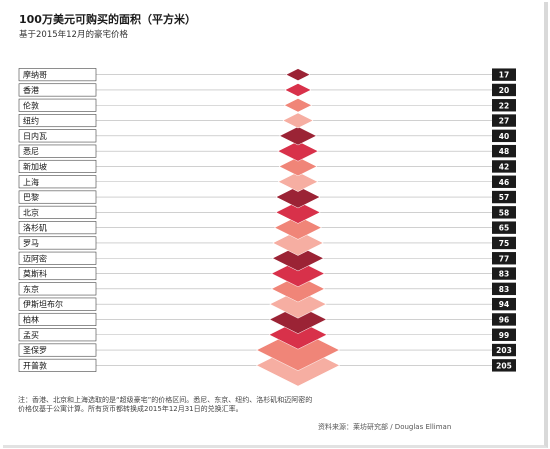  What do you see at coordinates (31, 151) in the screenshot?
I see `city-label: 悉尼` at bounding box center [31, 151].